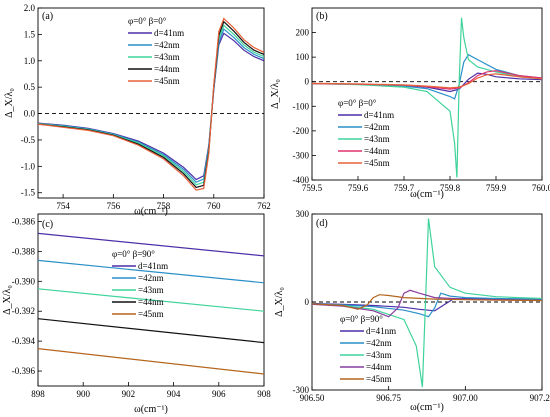  Describe the element at coordinates (361, 319) in the screenshot. I see `panel-d-legend-title: φ=0° β=90°` at that location.